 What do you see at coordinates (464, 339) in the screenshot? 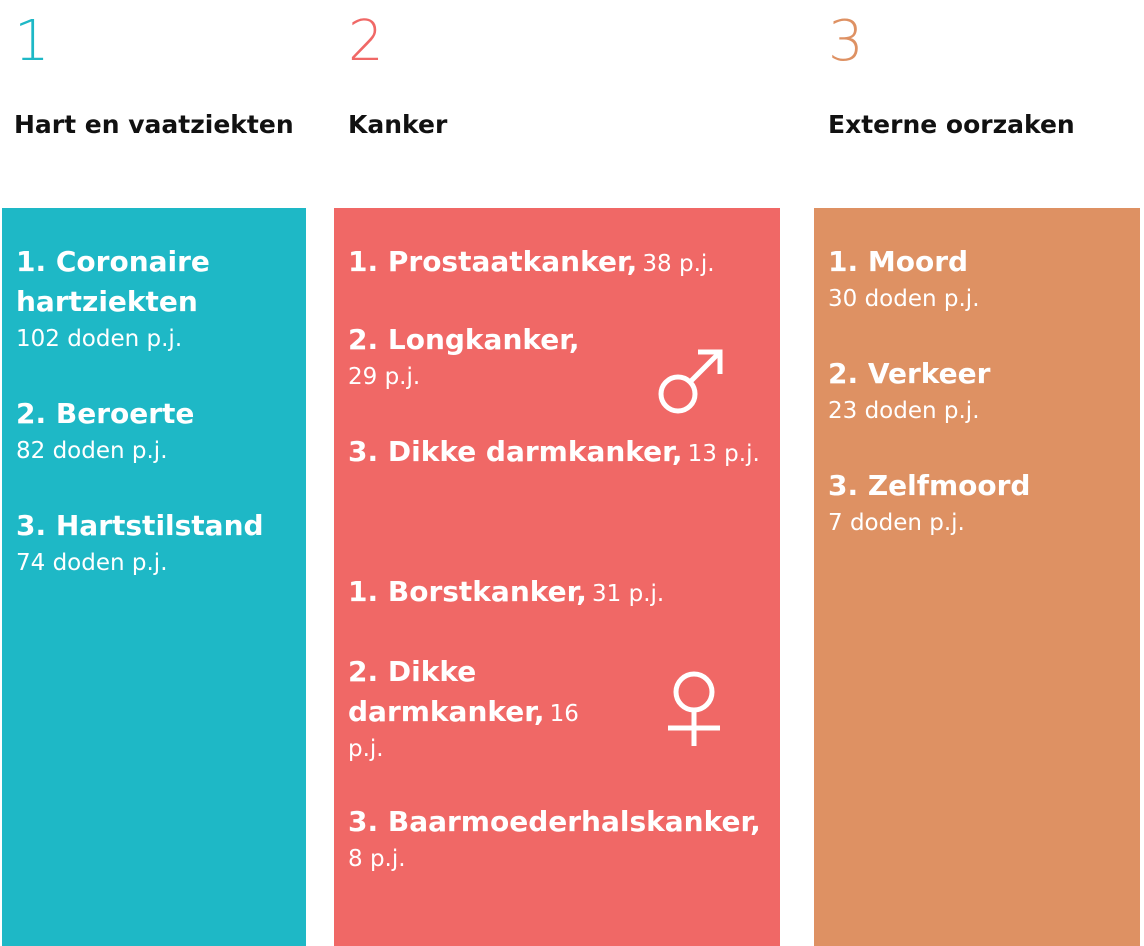
I see `item-name: 2. Longkanker,` at bounding box center [464, 339].